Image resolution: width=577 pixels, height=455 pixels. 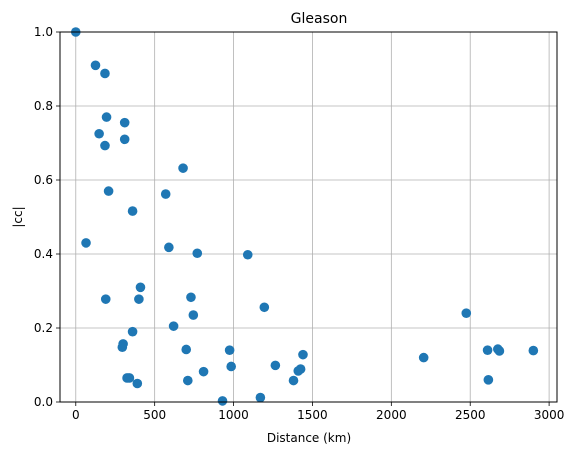 What do you see at coordinates (312, 415) in the screenshot?
I see `x-tick-label: 1500` at bounding box center [312, 415].